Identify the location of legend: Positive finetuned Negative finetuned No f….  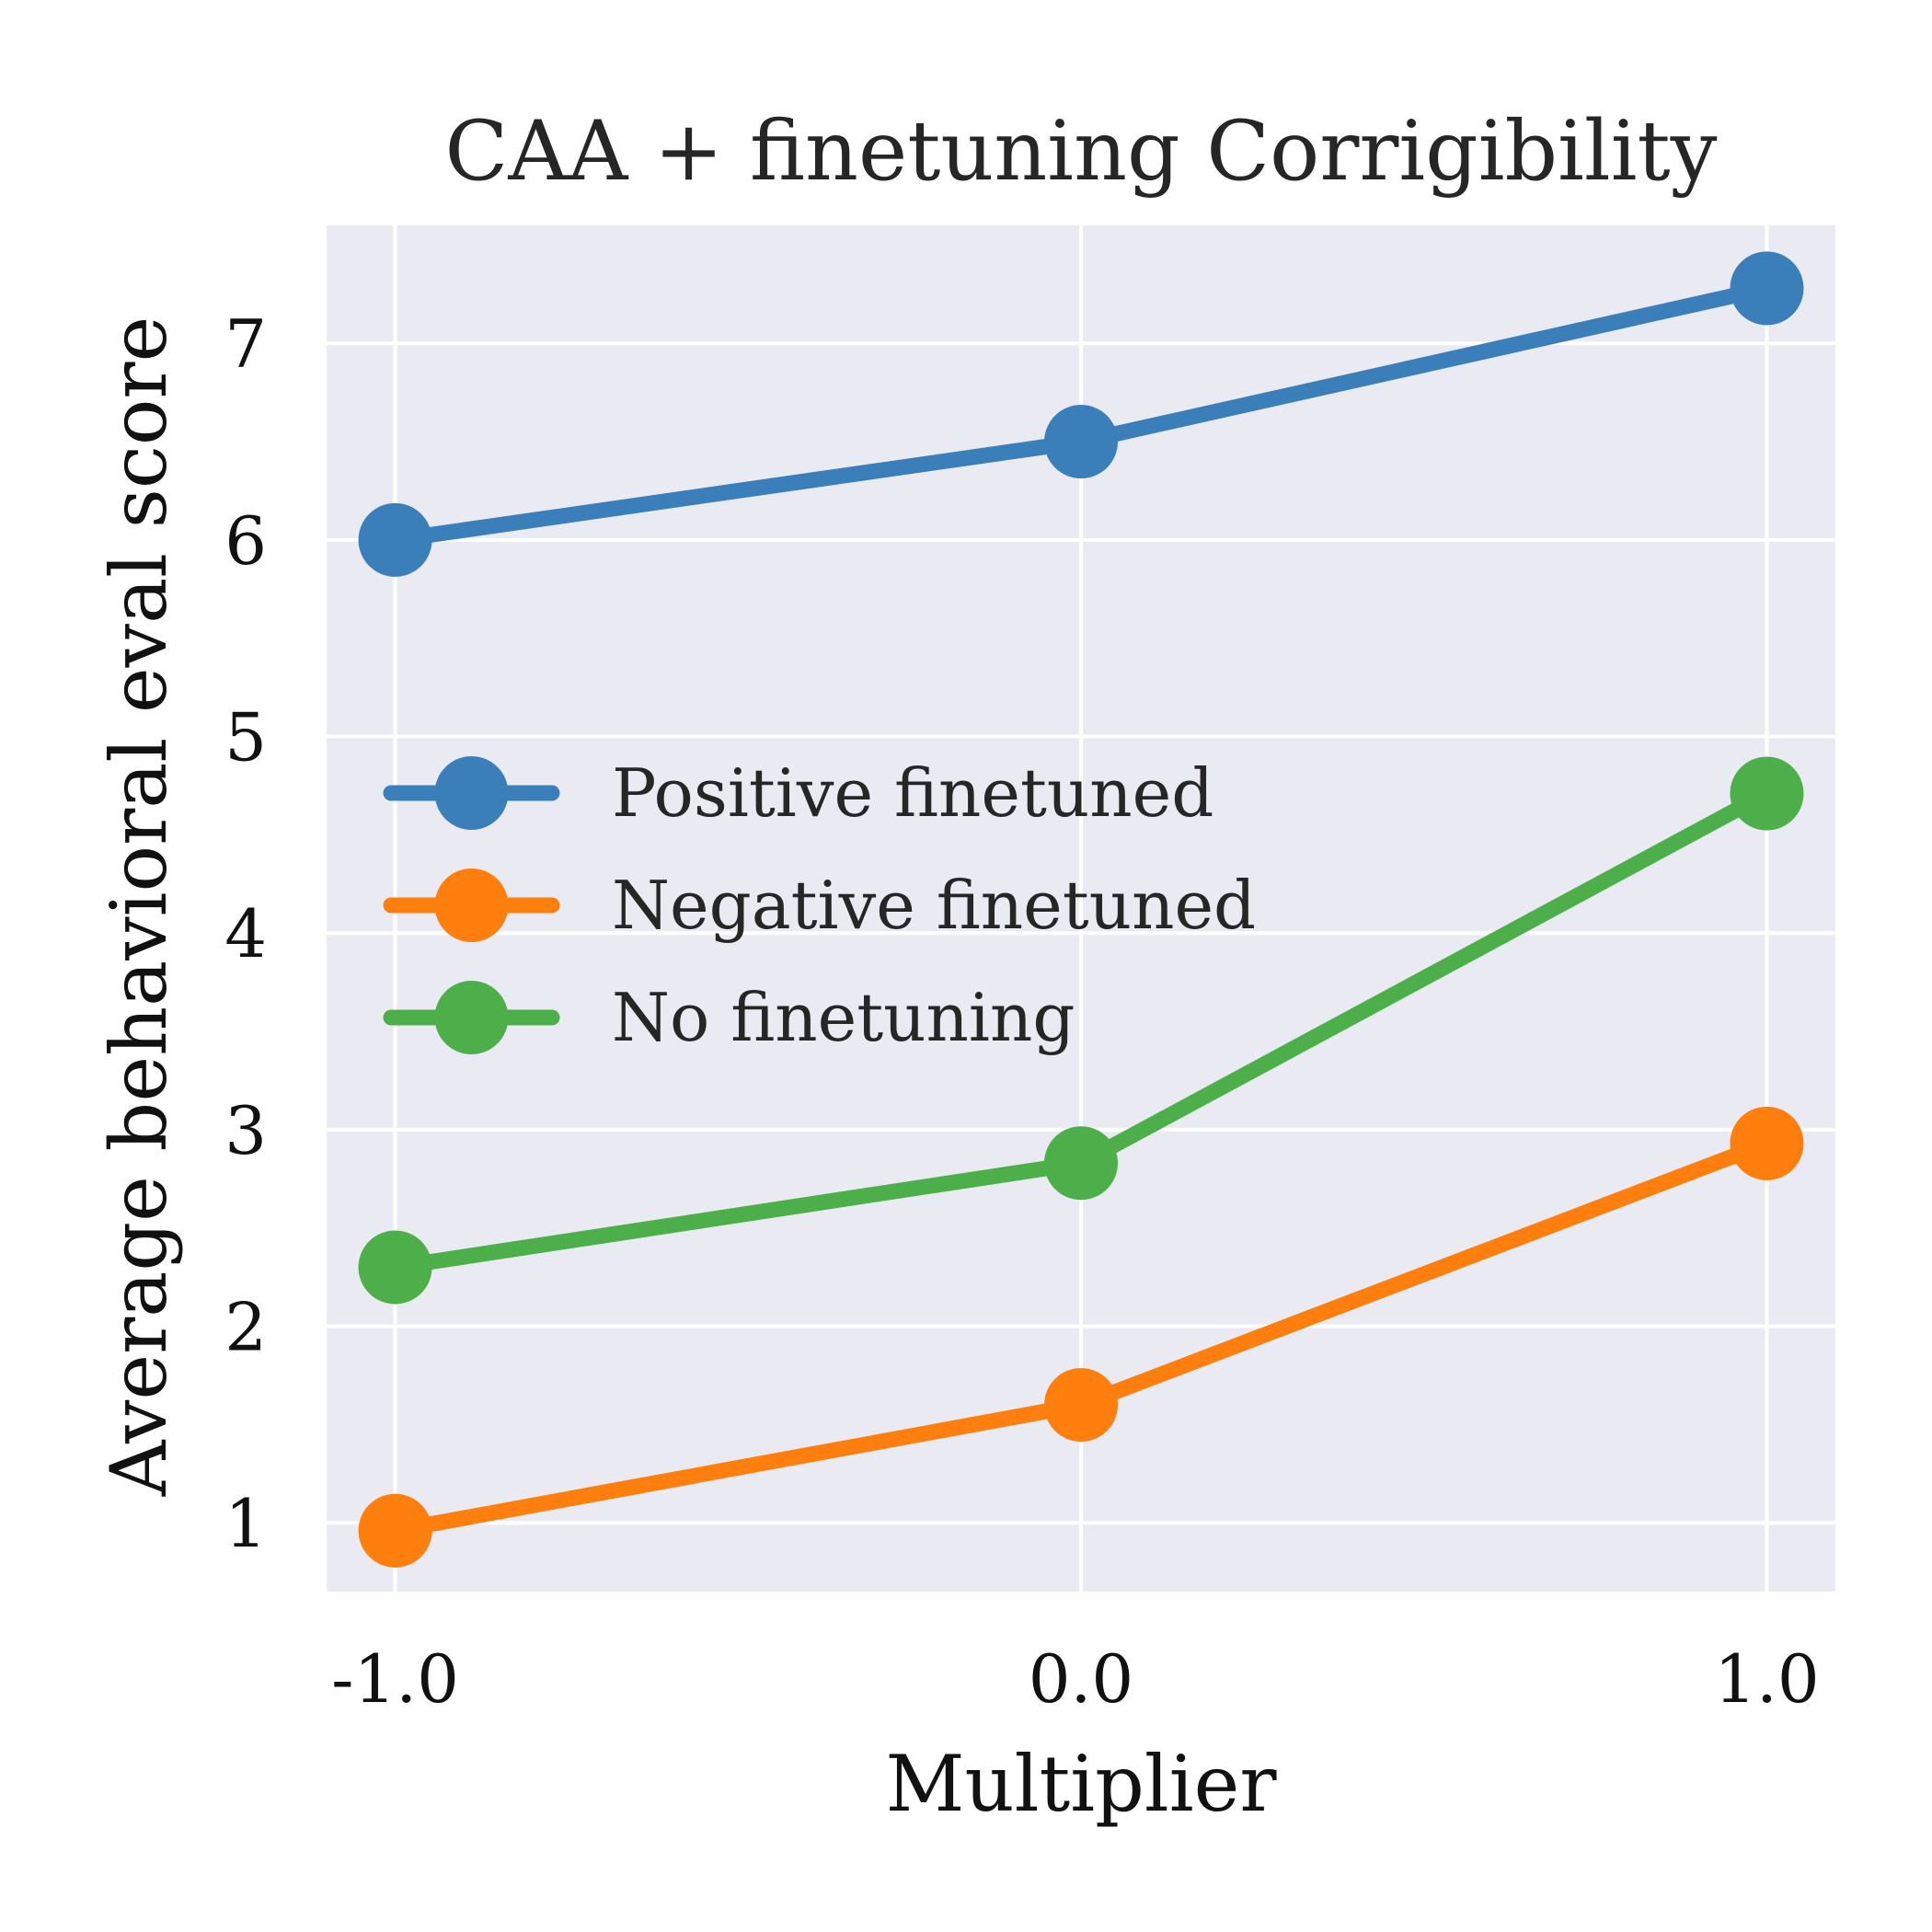
(819, 905).